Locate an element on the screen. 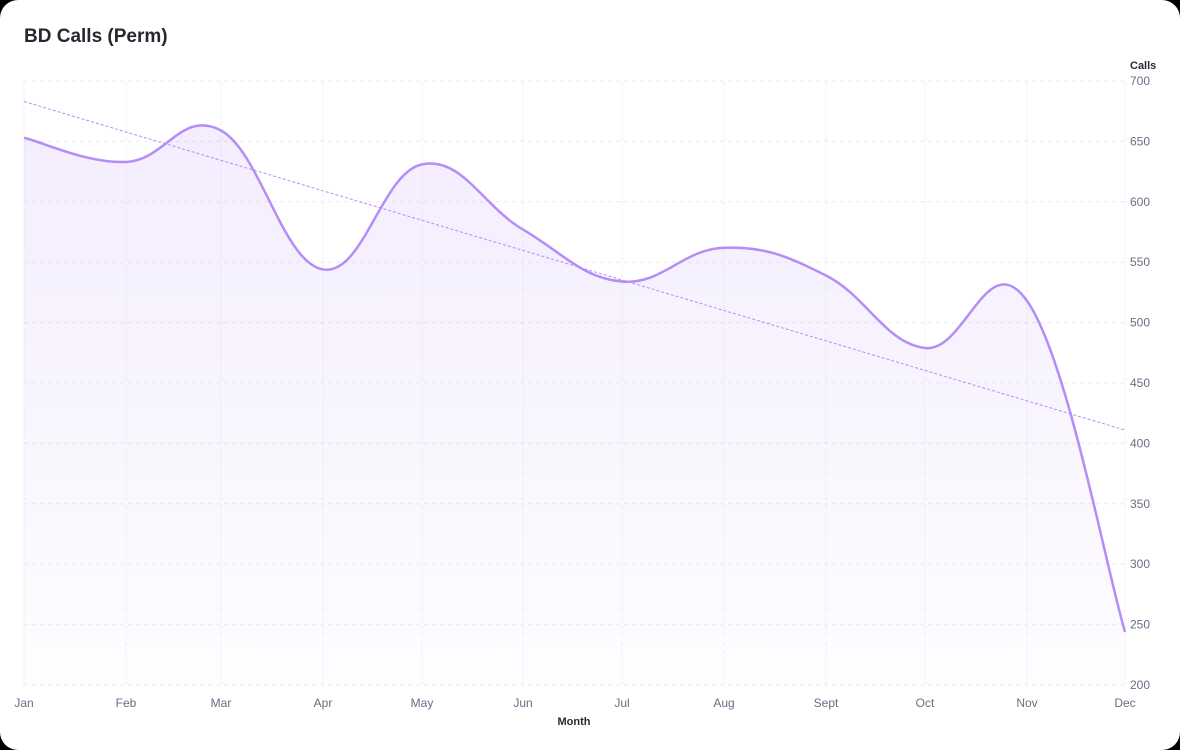 The image size is (1180, 750). x-tick-label: Aug is located at coordinates (723, 703).